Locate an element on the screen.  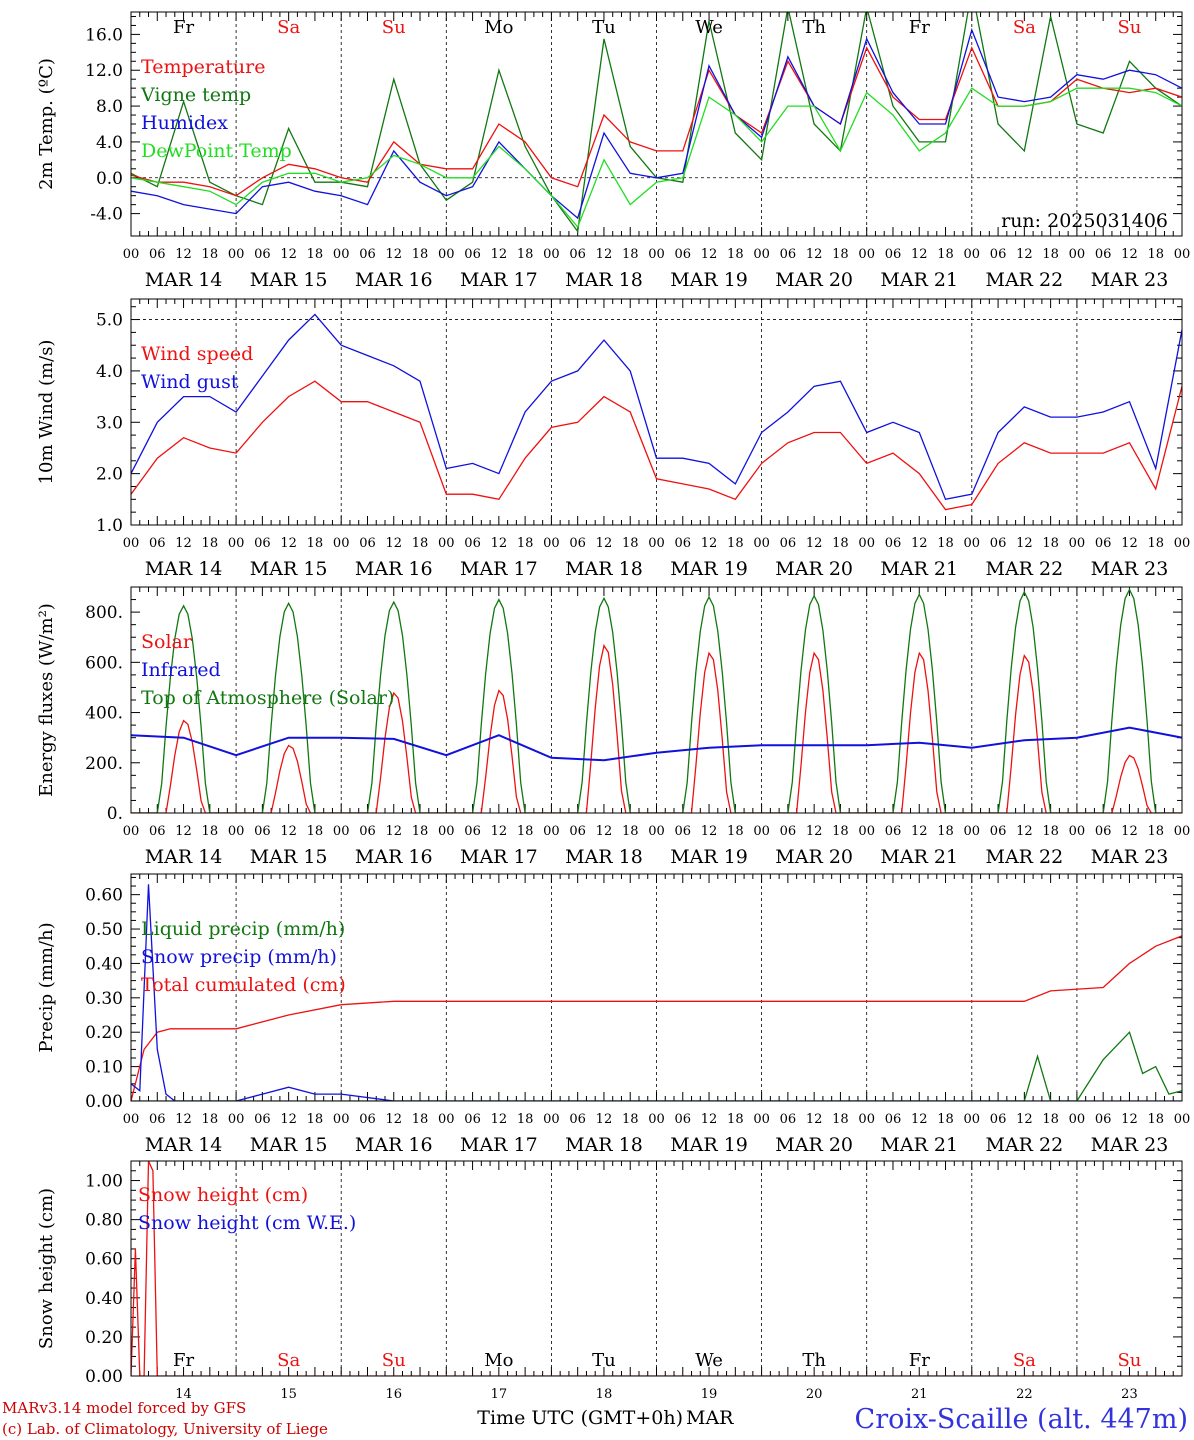
y-tick-label: 4.0 is located at coordinates (109, 372).